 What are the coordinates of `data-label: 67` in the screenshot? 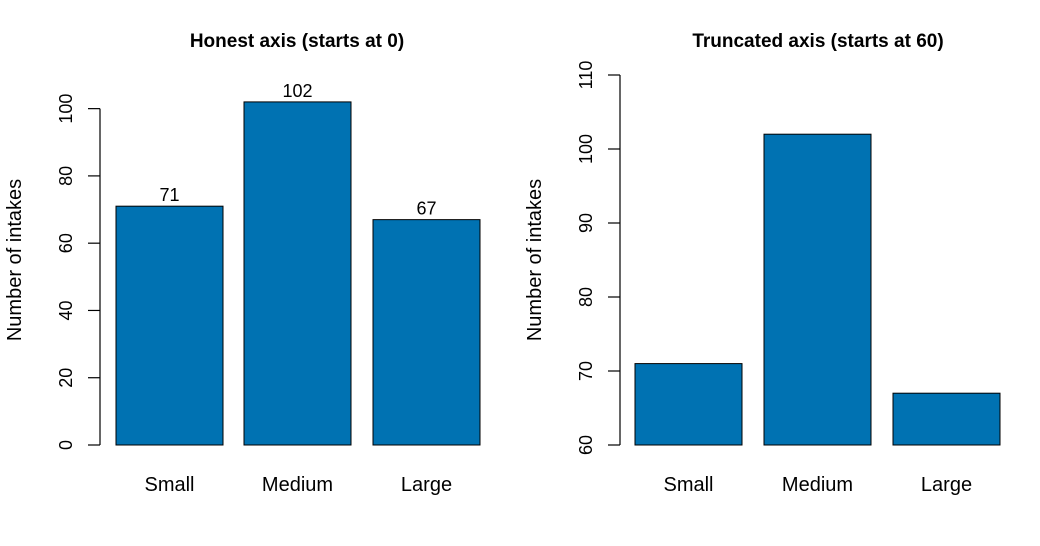 It's located at (426, 209).